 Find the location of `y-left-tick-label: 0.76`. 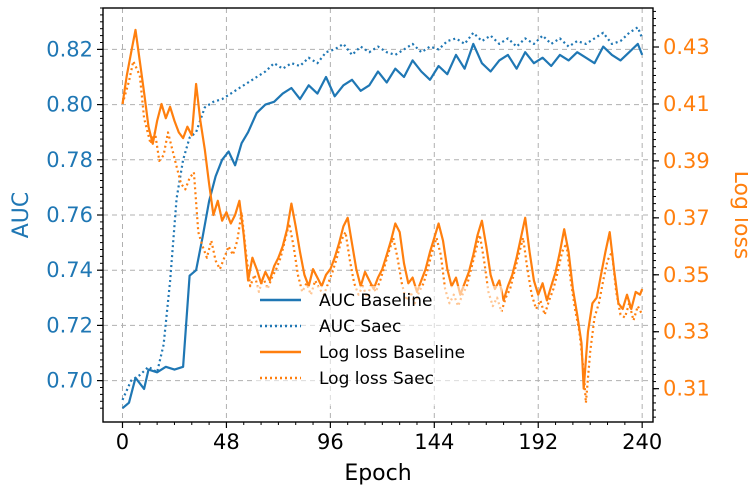

y-left-tick-label: 0.76 is located at coordinates (69, 215).